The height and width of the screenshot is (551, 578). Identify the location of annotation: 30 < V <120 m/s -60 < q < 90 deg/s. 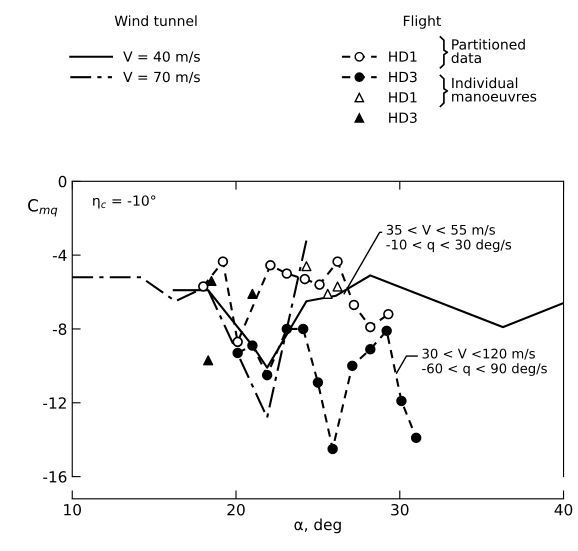
(484, 362).